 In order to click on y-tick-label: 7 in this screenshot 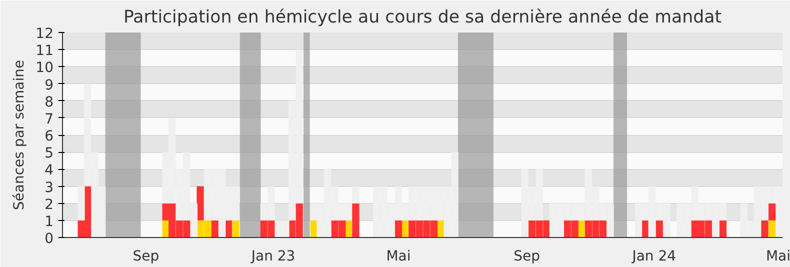, I will do `click(49, 119)`.